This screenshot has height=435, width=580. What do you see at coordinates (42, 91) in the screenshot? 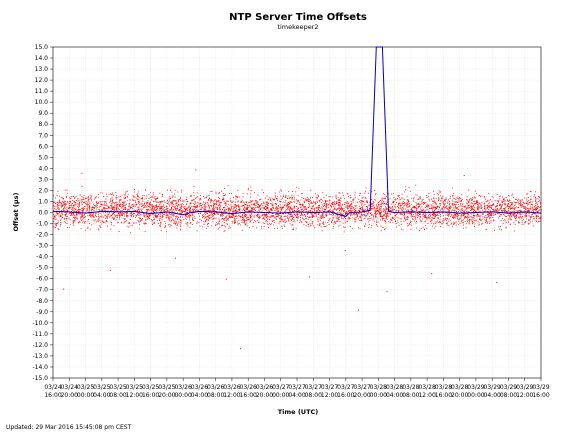
I see `y-tick-label: 11.0` at bounding box center [42, 91].